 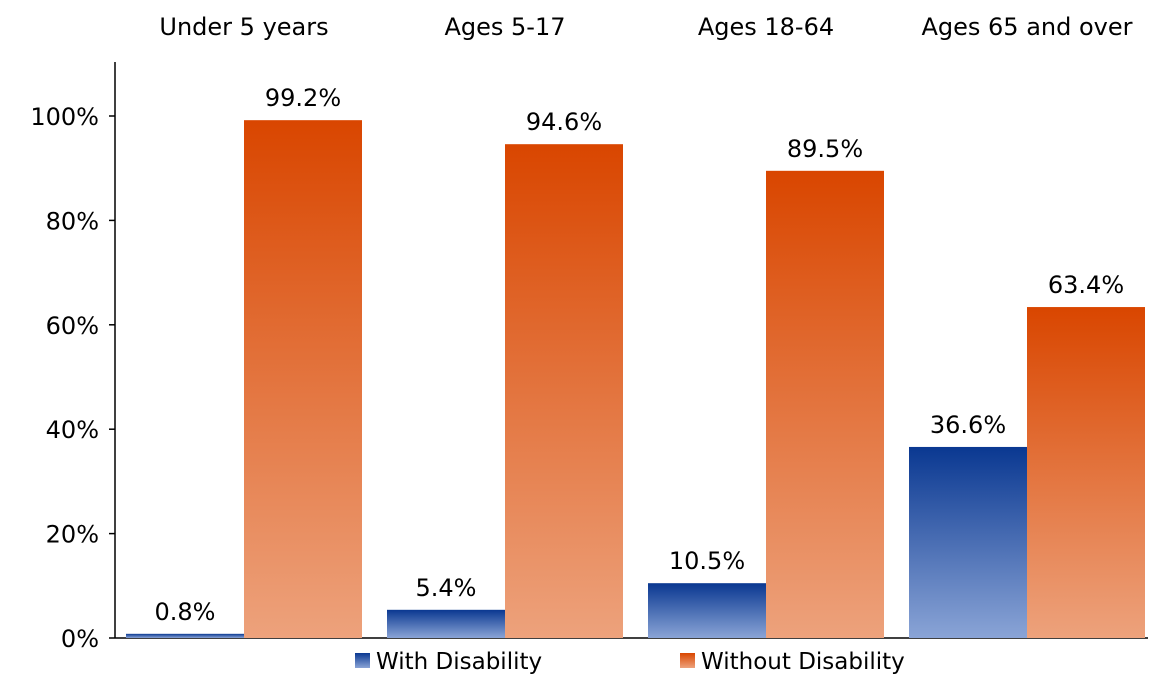 I want to click on y-tick-label: 40%, so click(x=72, y=430).